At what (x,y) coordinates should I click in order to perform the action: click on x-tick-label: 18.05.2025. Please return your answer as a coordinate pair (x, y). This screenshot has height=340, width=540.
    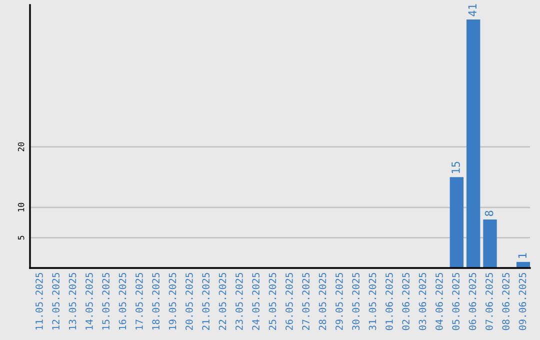
    Looking at the image, I should click on (156, 301).